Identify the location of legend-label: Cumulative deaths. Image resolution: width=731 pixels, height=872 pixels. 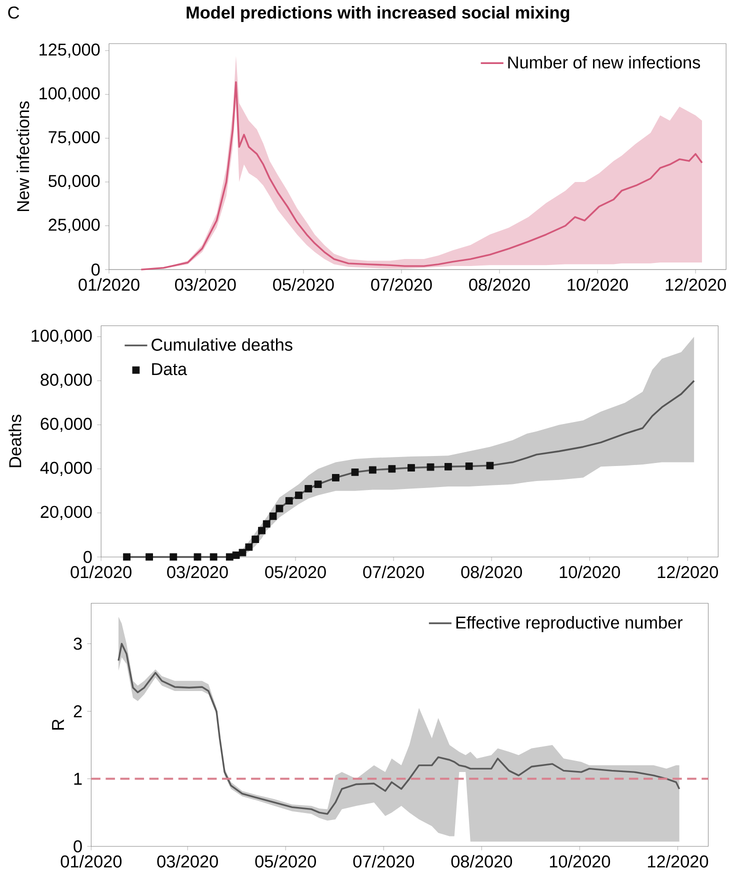
(222, 344).